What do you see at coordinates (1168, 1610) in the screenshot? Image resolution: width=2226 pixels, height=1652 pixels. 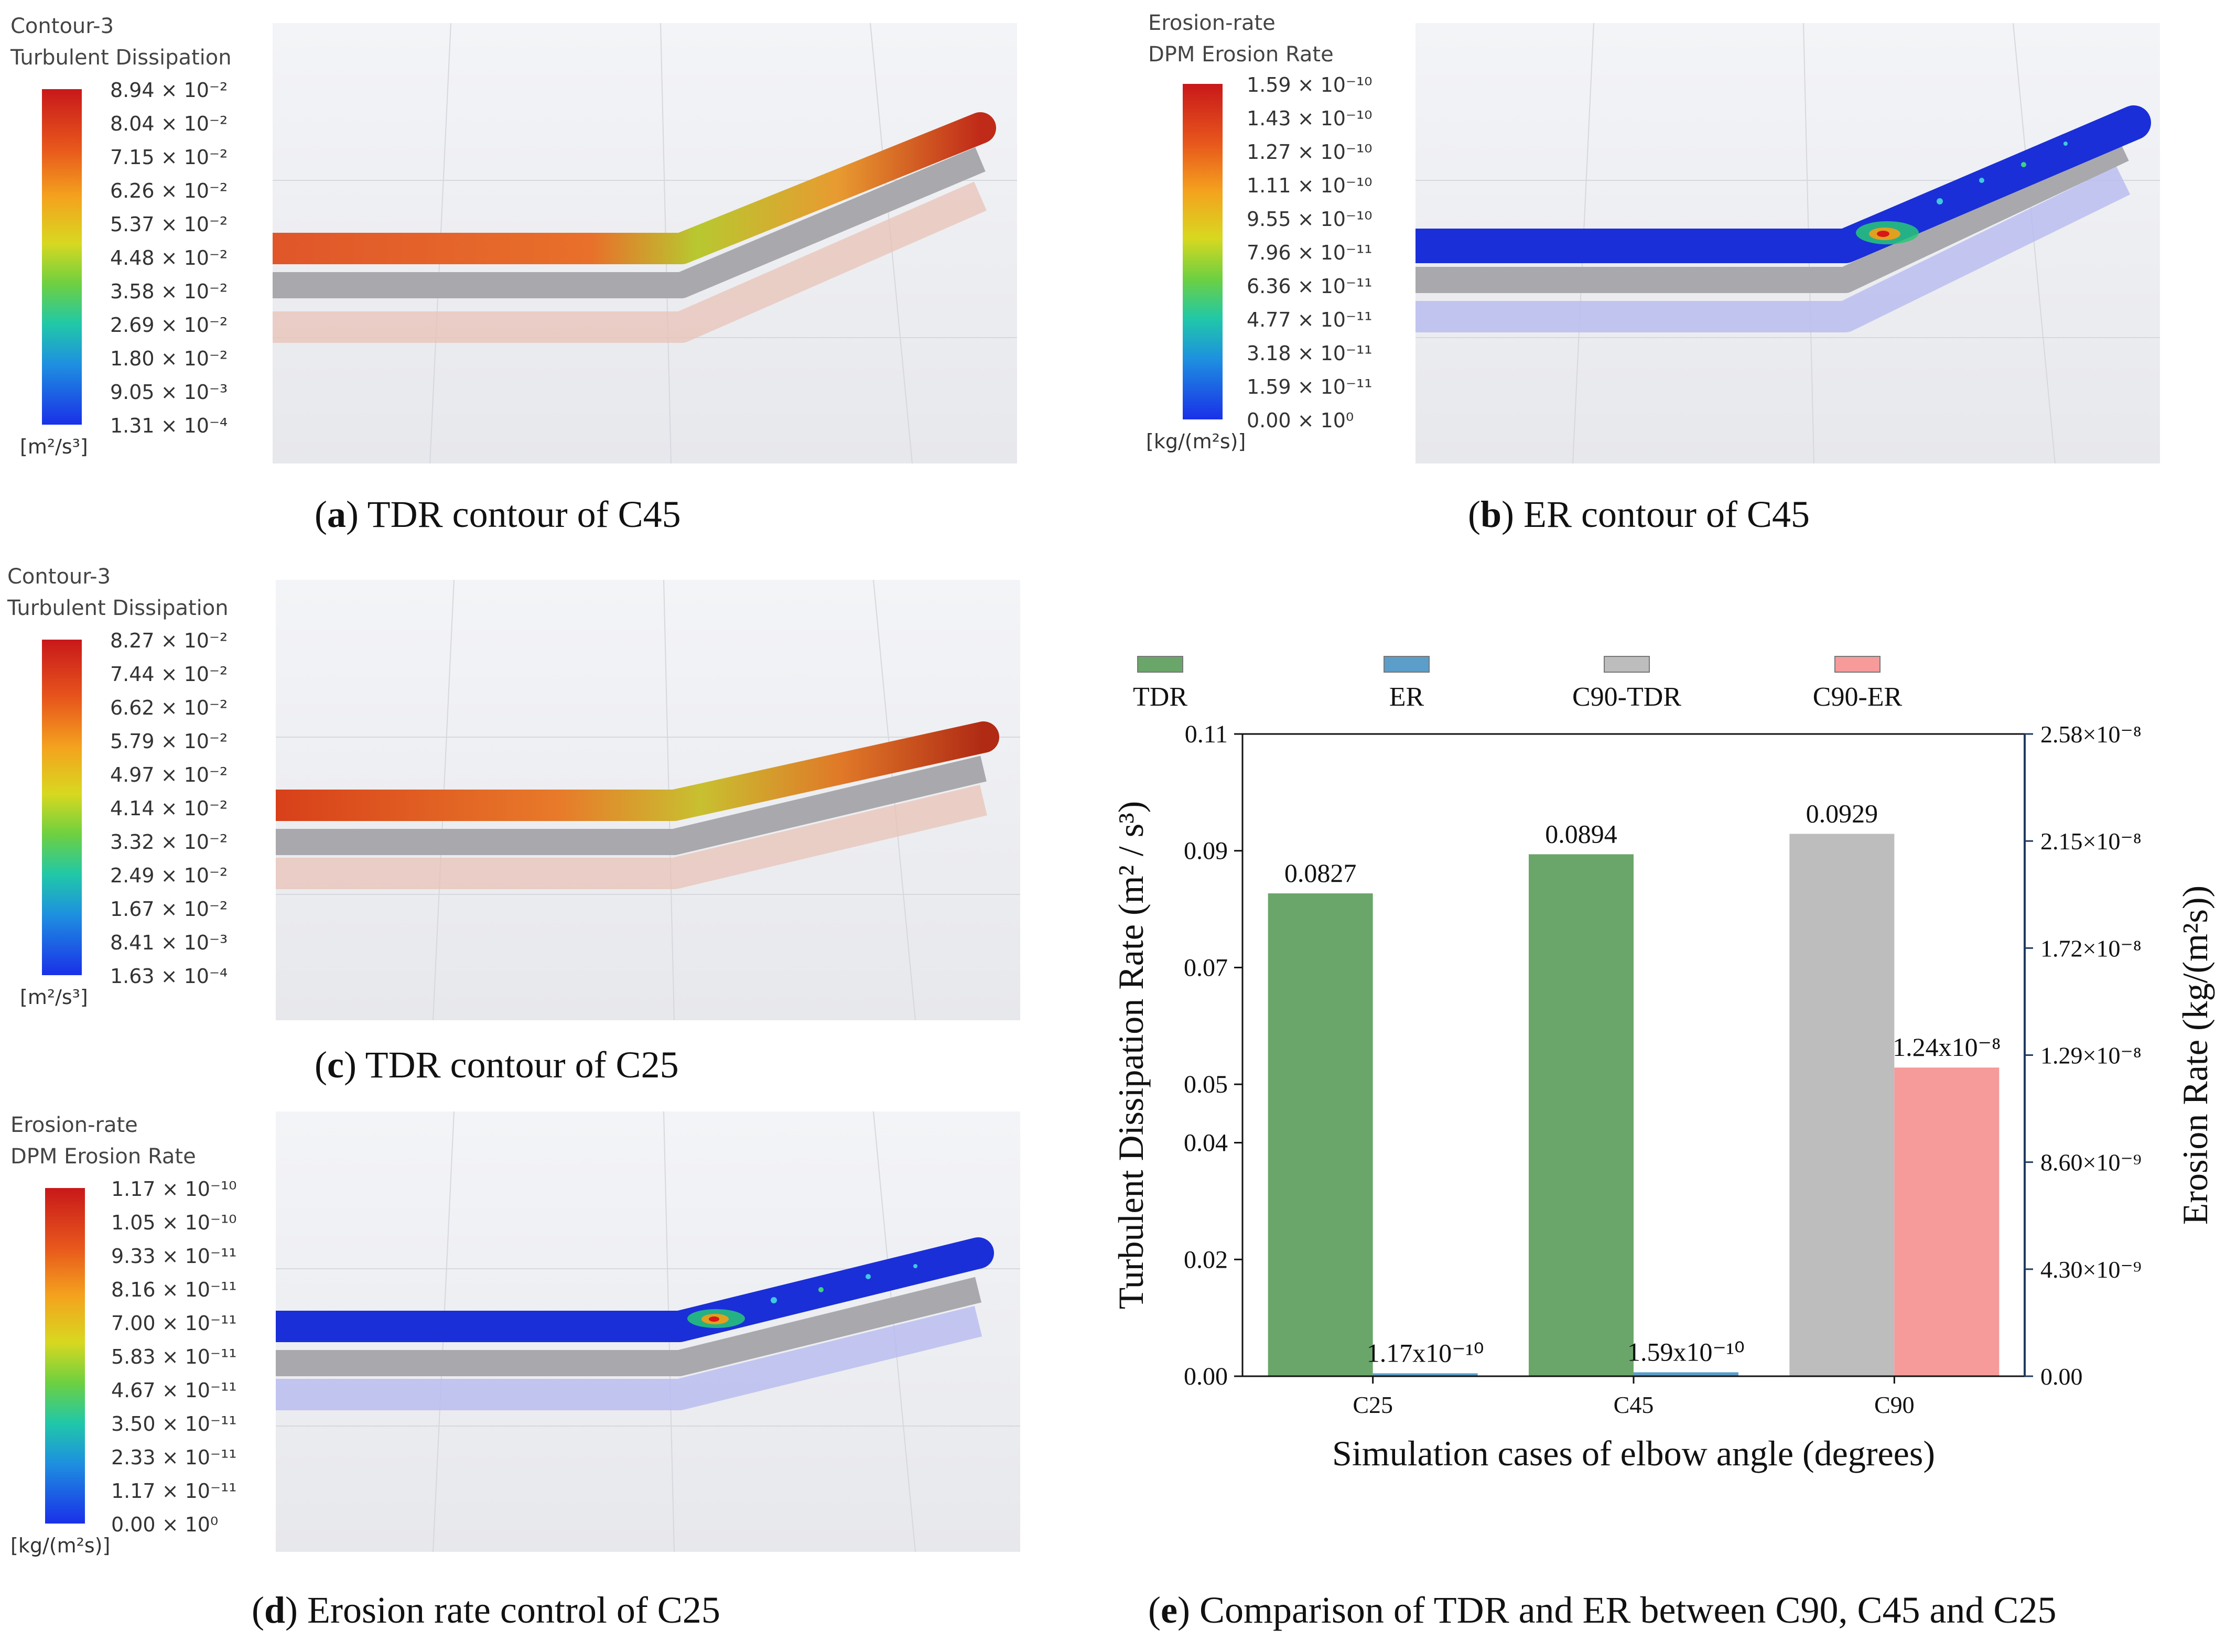 I see `caption-letter: e` at bounding box center [1168, 1610].